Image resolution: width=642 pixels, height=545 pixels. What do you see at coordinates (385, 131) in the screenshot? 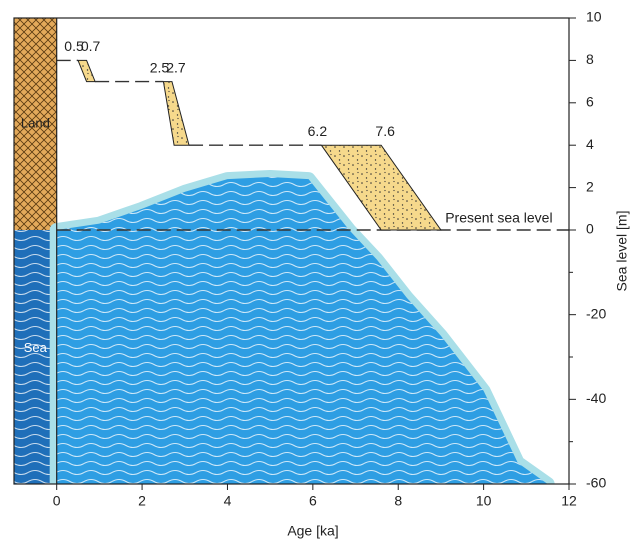
I see `deposit-end-label: 7.6` at bounding box center [385, 131].